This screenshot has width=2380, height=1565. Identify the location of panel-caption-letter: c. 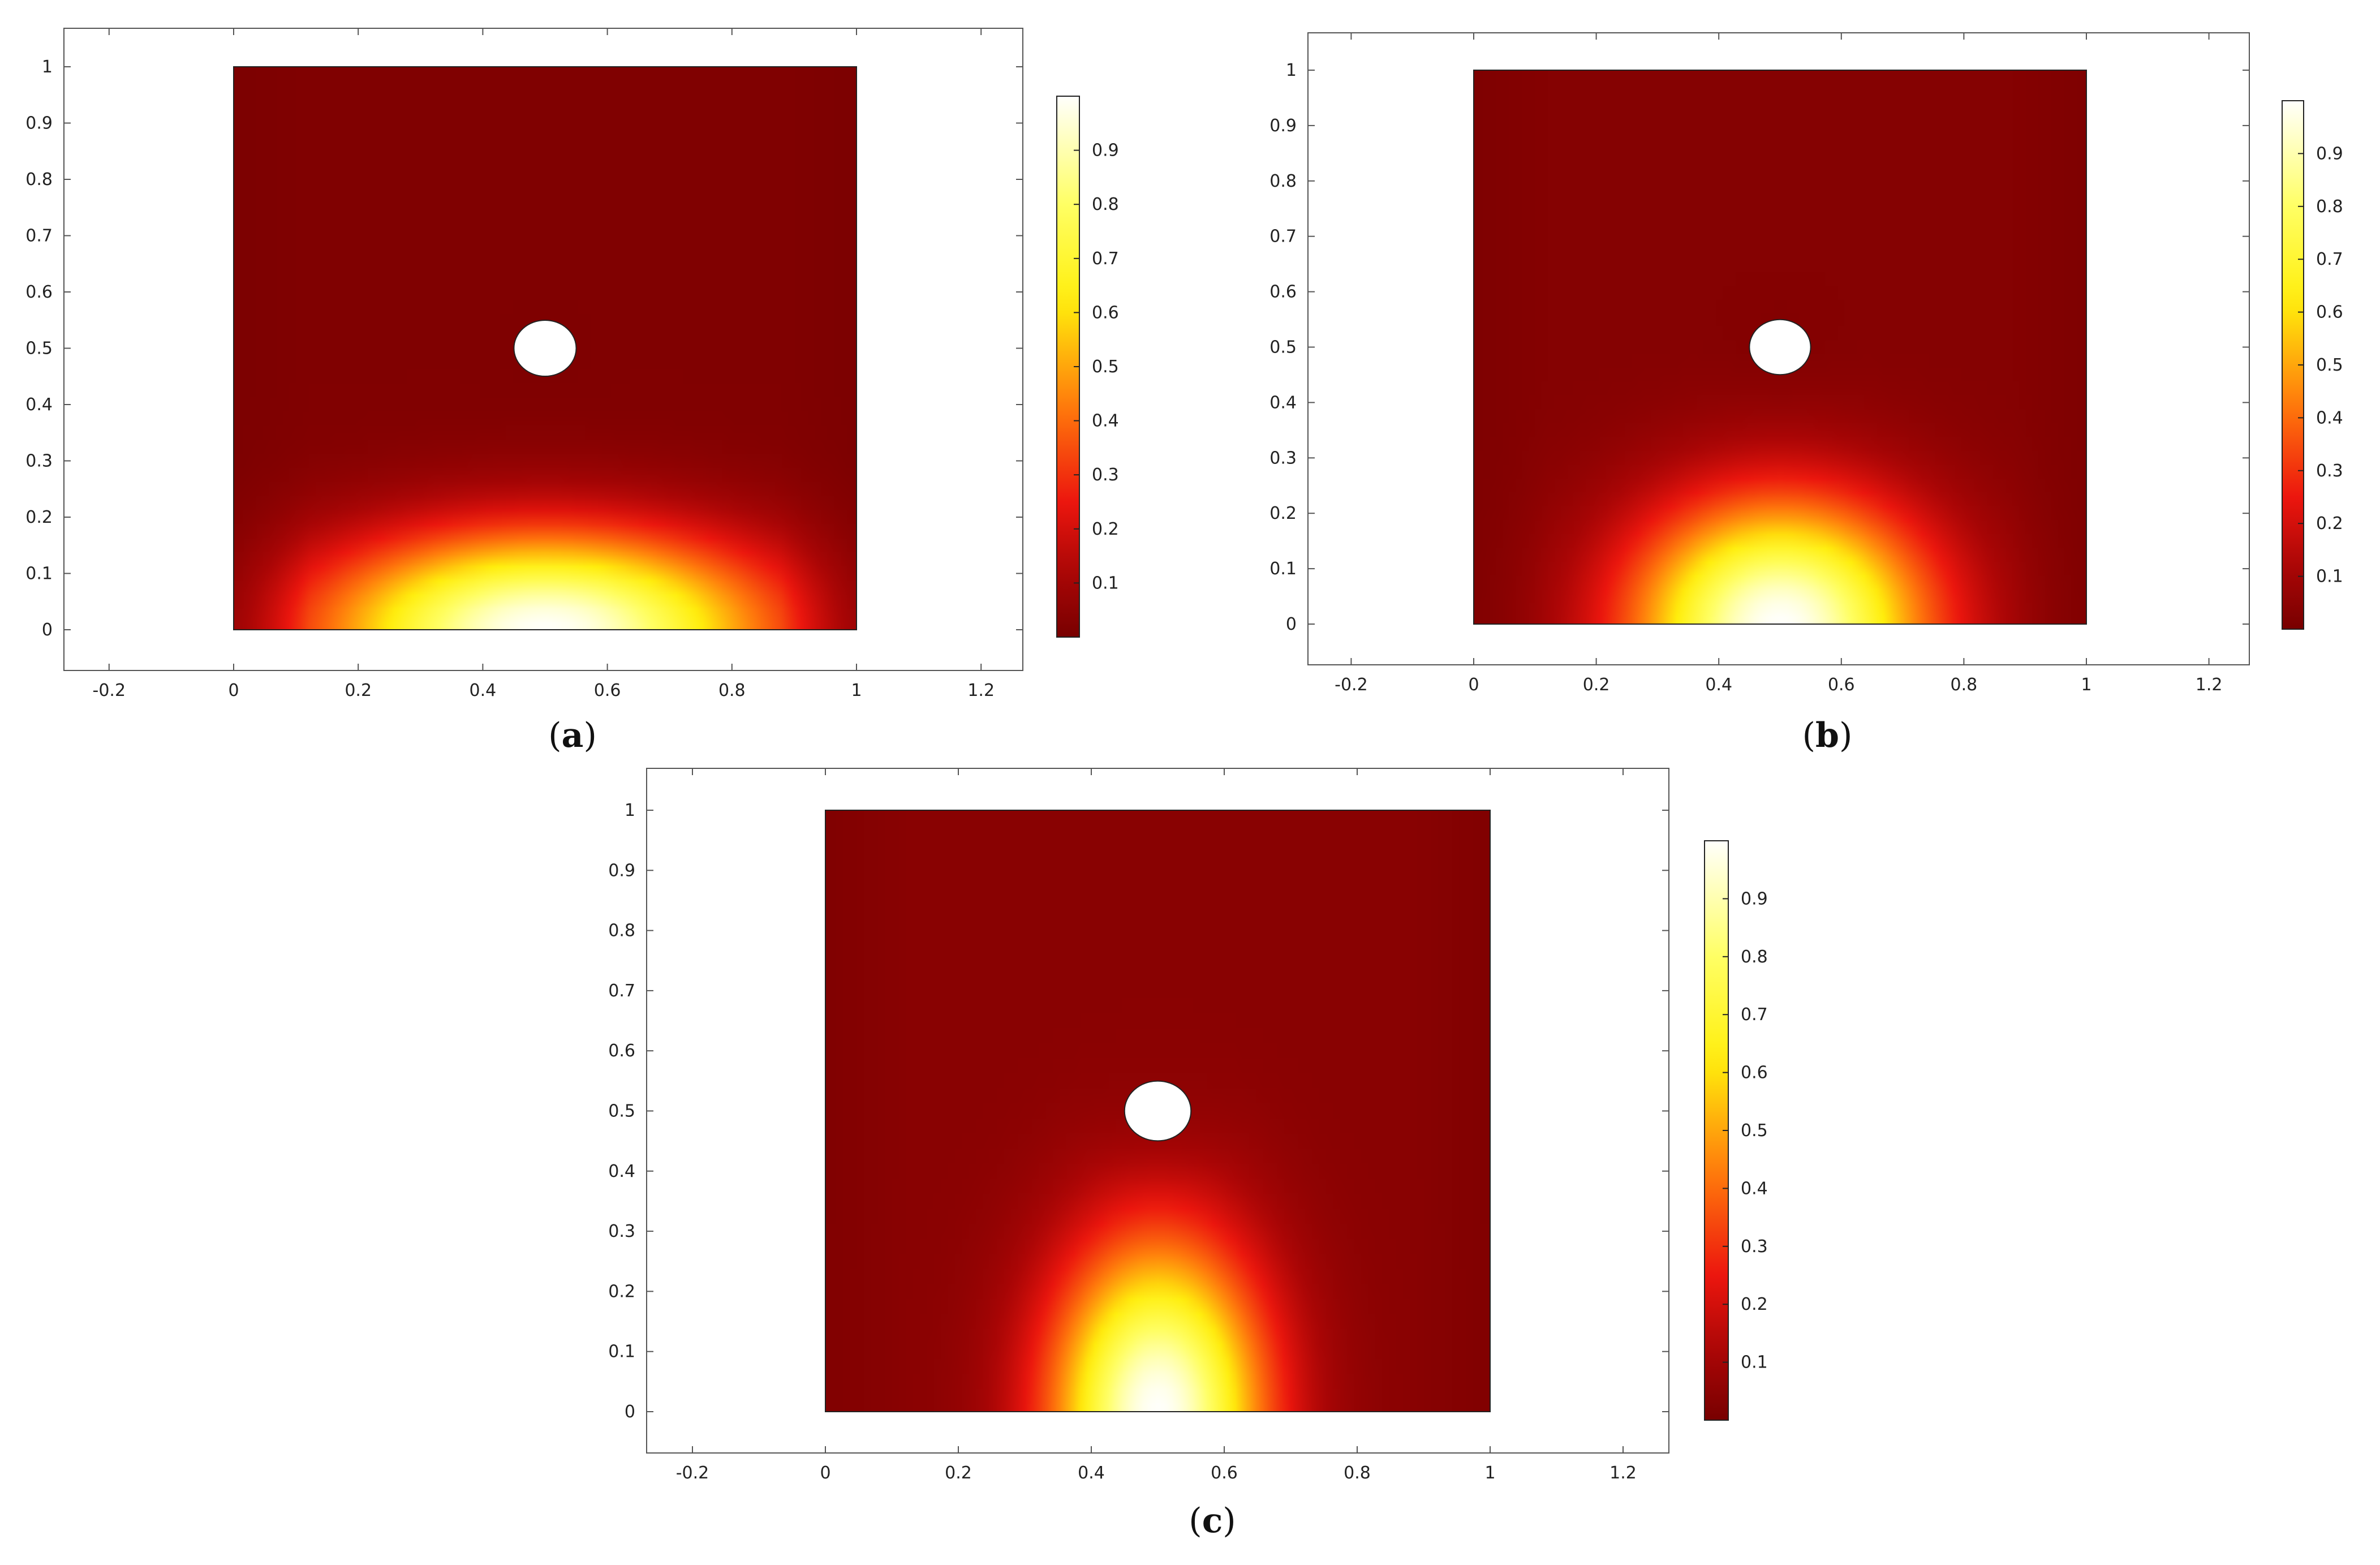
(1212, 1521).